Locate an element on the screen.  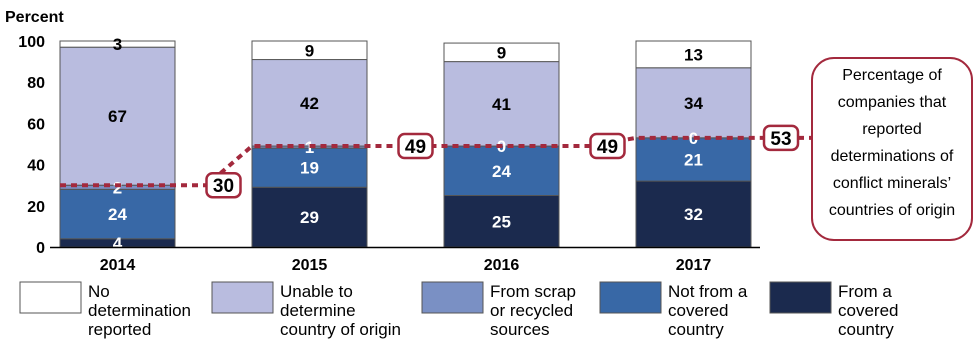
legend-label-line: country of origin is located at coordinates (340, 329).